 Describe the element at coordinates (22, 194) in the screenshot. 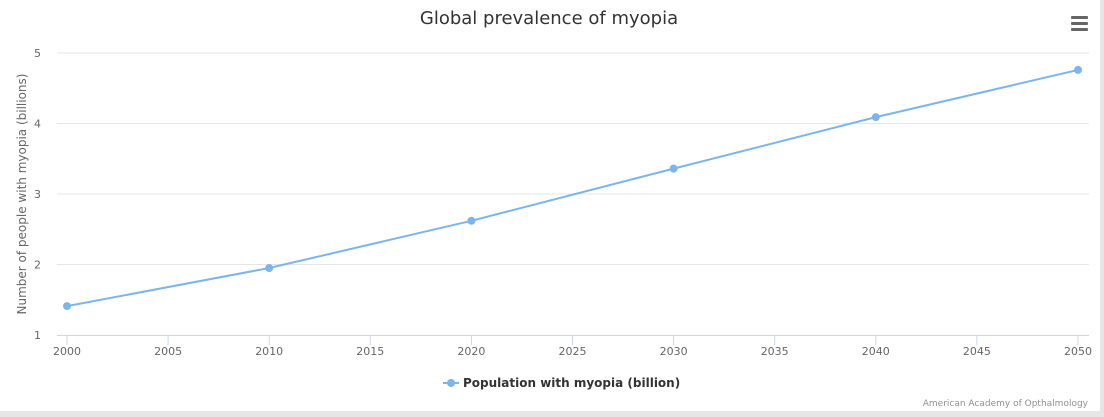

I see `y-axis-title: Number of people with myopia (billions)` at that location.